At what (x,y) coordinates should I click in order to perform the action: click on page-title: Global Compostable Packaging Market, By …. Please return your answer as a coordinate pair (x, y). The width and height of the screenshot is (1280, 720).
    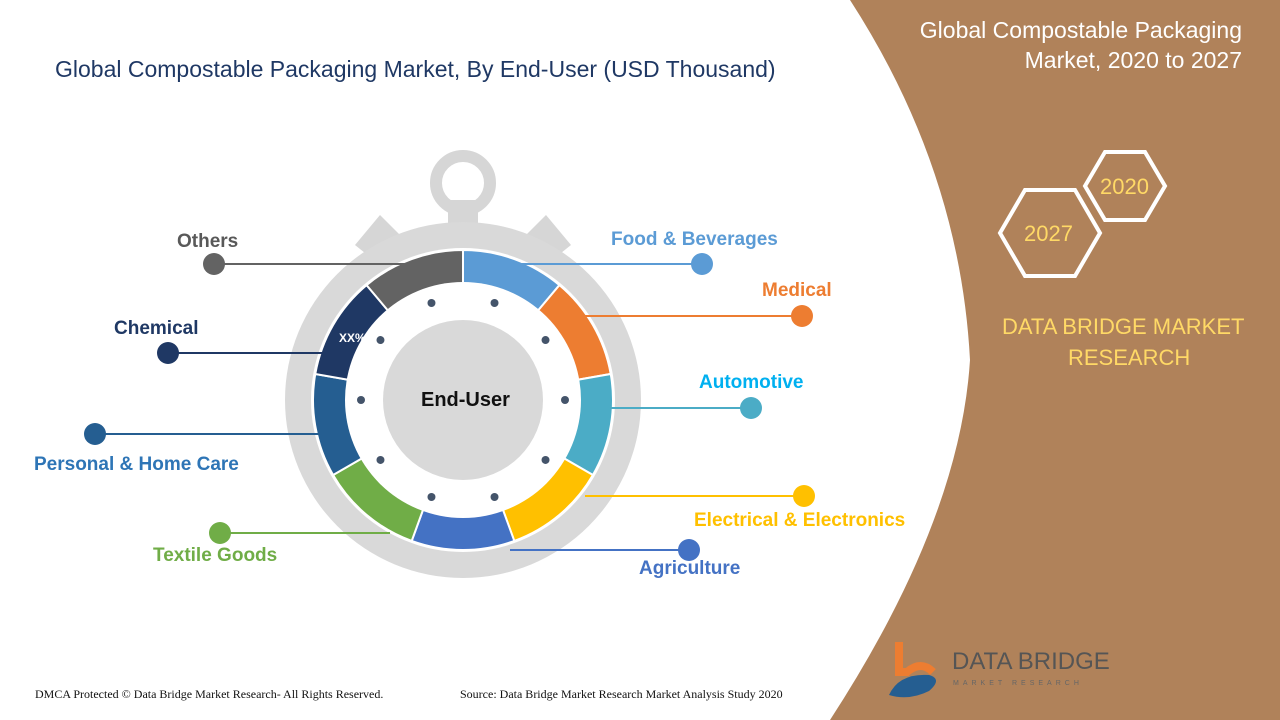
    Looking at the image, I should click on (415, 69).